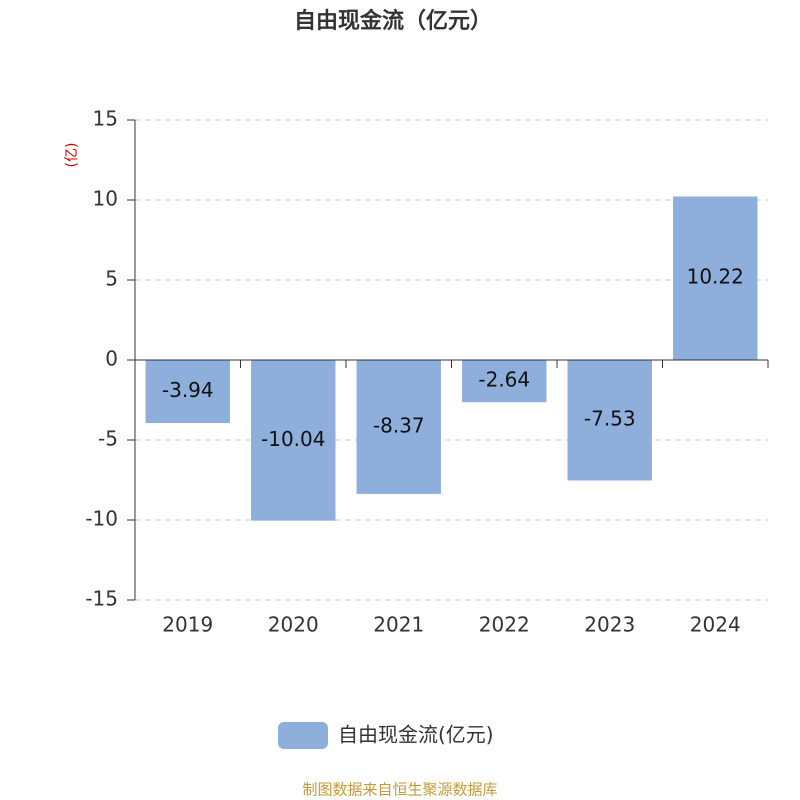 Image resolution: width=800 pixels, height=800 pixels. Describe the element at coordinates (504, 625) in the screenshot. I see `x-tick-label: 2022` at that location.